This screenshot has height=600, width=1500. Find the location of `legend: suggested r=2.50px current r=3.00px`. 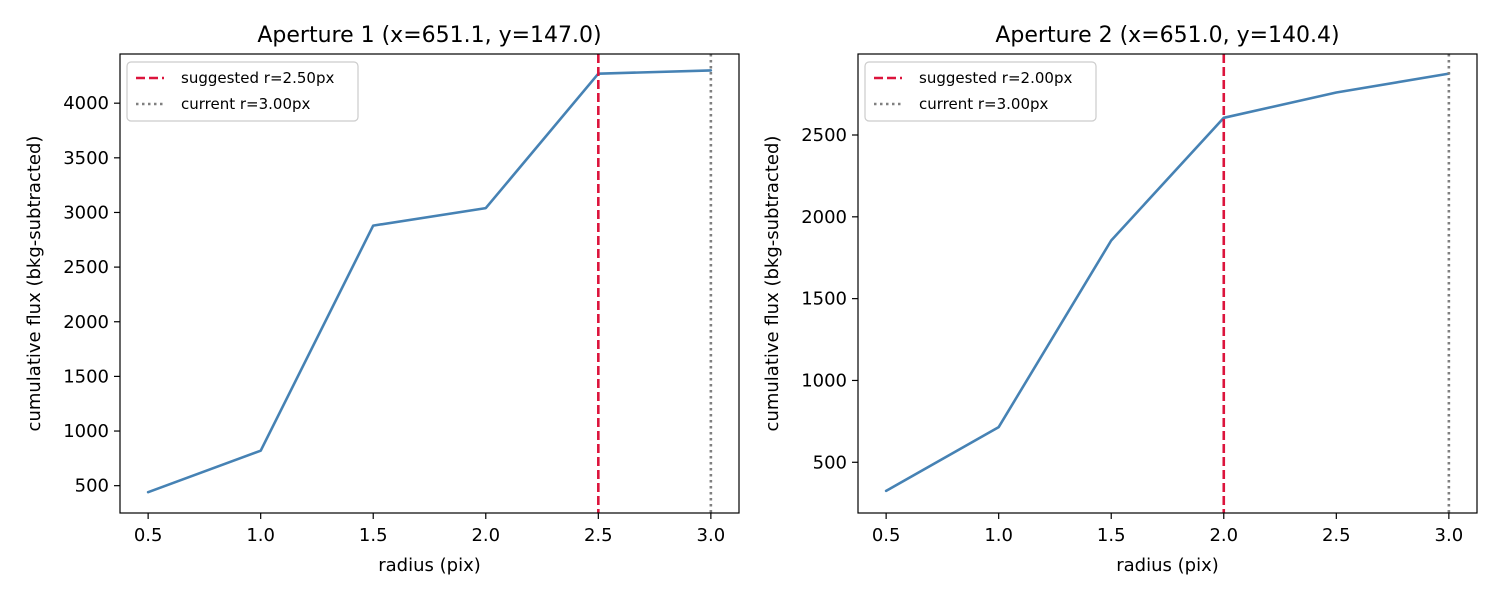

legend: suggested r=2.50px current r=3.00px is located at coordinates (242, 91).